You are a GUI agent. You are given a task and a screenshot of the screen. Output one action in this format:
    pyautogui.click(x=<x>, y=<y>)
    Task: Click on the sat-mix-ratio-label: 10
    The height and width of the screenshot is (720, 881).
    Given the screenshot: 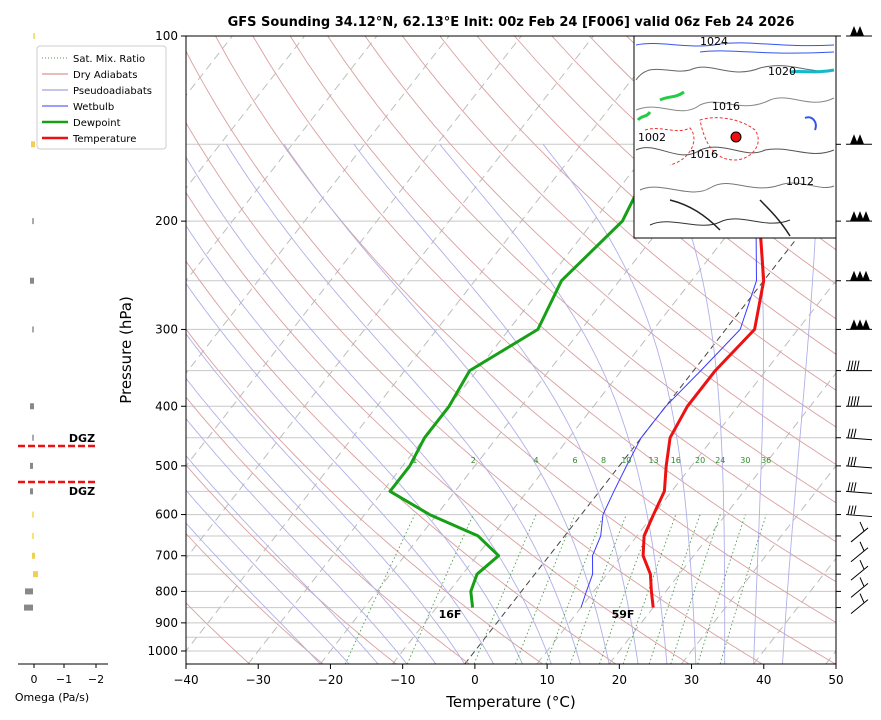 What is the action you would take?
    pyautogui.click(x=626, y=460)
    